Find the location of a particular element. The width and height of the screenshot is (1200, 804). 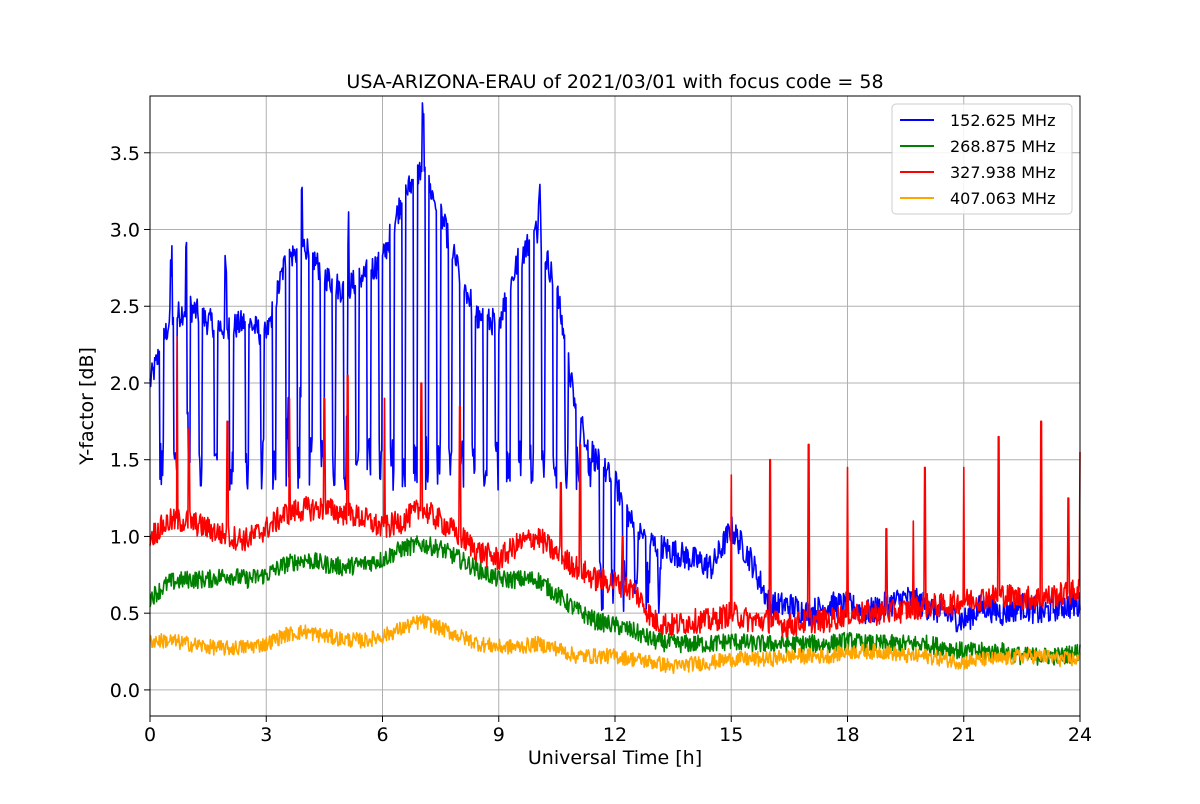

y-tick-label: 3.5 is located at coordinates (125, 154).